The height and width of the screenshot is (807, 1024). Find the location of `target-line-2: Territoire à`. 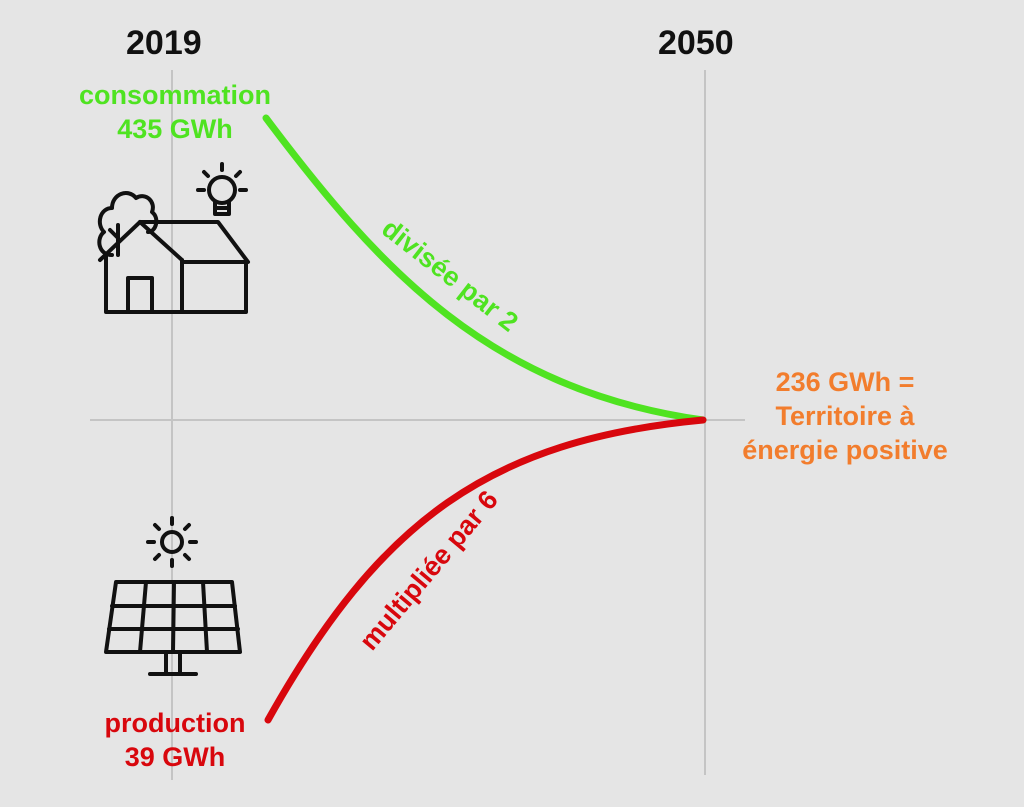

target-line-2: Territoire à is located at coordinates (845, 416).